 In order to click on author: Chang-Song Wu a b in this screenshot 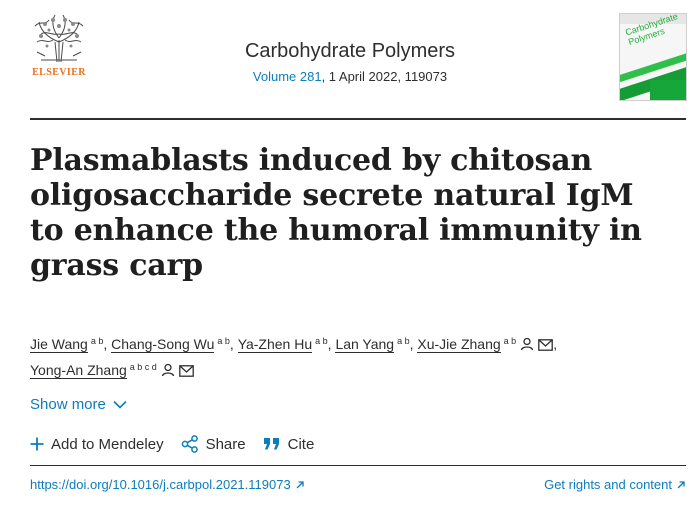, I will do `click(170, 343)`.